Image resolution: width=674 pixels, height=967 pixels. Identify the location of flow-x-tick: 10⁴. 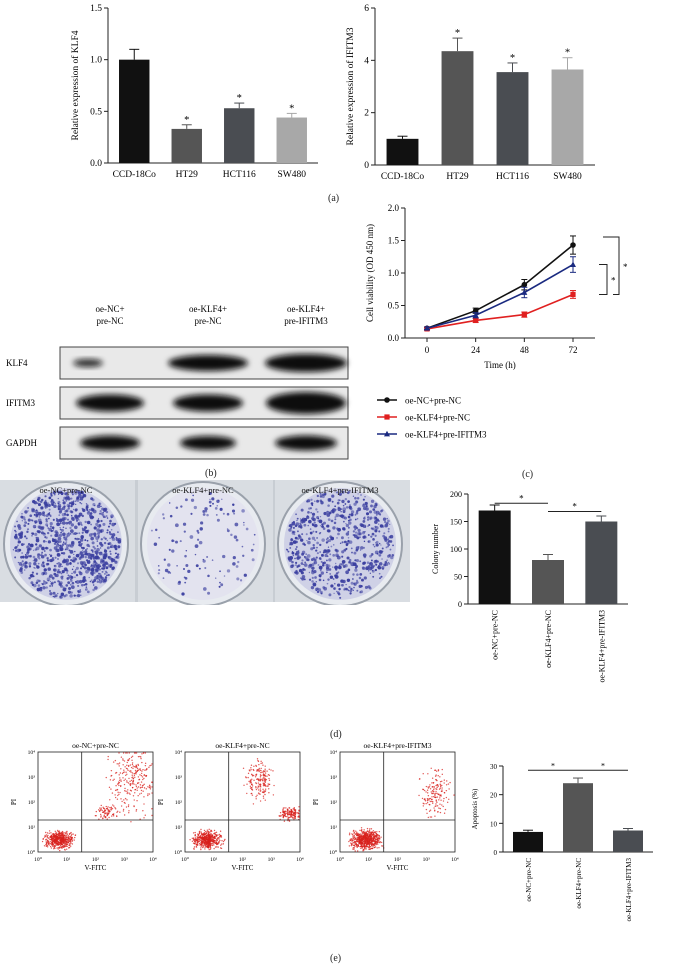
(300, 860).